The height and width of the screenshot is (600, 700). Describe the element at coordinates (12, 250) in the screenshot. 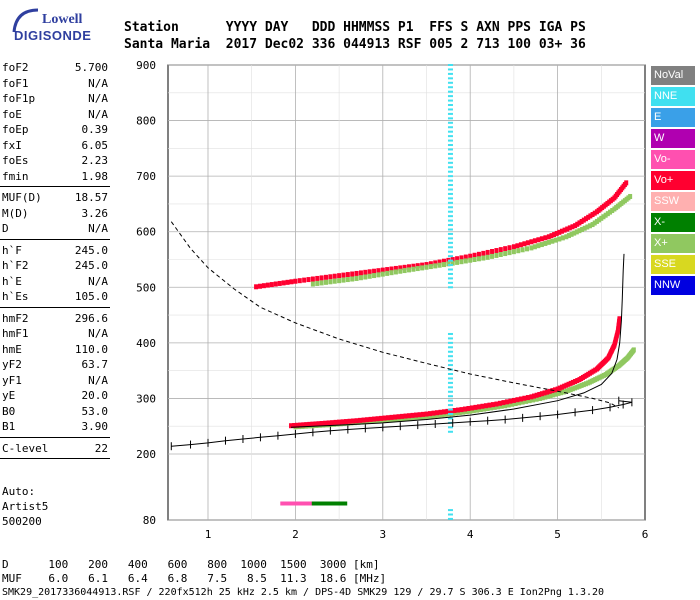

I see `param-key: h`F` at that location.